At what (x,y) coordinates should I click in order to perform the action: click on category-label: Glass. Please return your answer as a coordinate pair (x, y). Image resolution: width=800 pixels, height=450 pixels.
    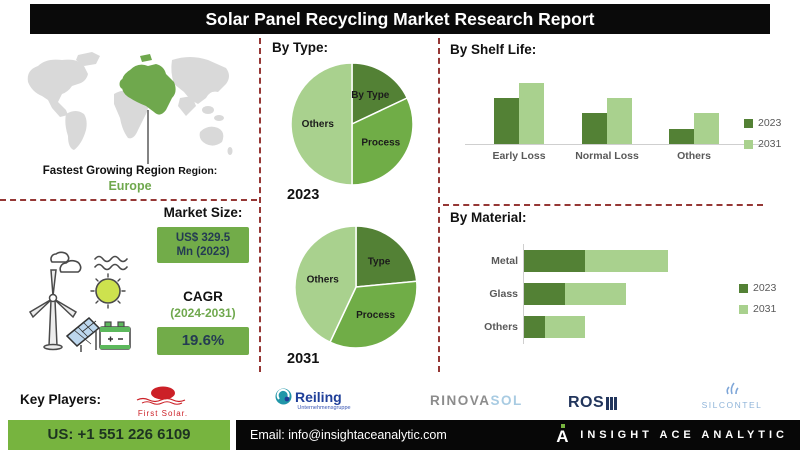
    Looking at the image, I should click on (503, 294).